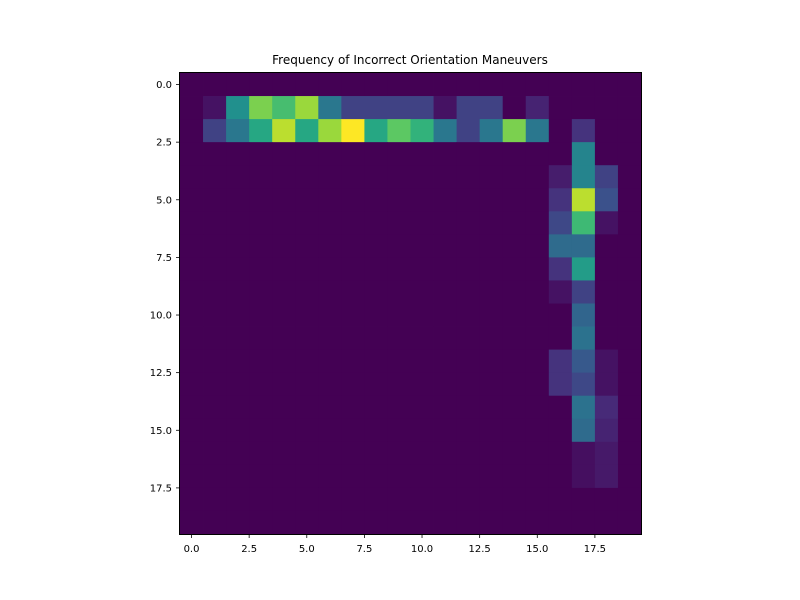 The width and height of the screenshot is (800, 600). Describe the element at coordinates (164, 258) in the screenshot. I see `y-tick-label: 7.5` at that location.